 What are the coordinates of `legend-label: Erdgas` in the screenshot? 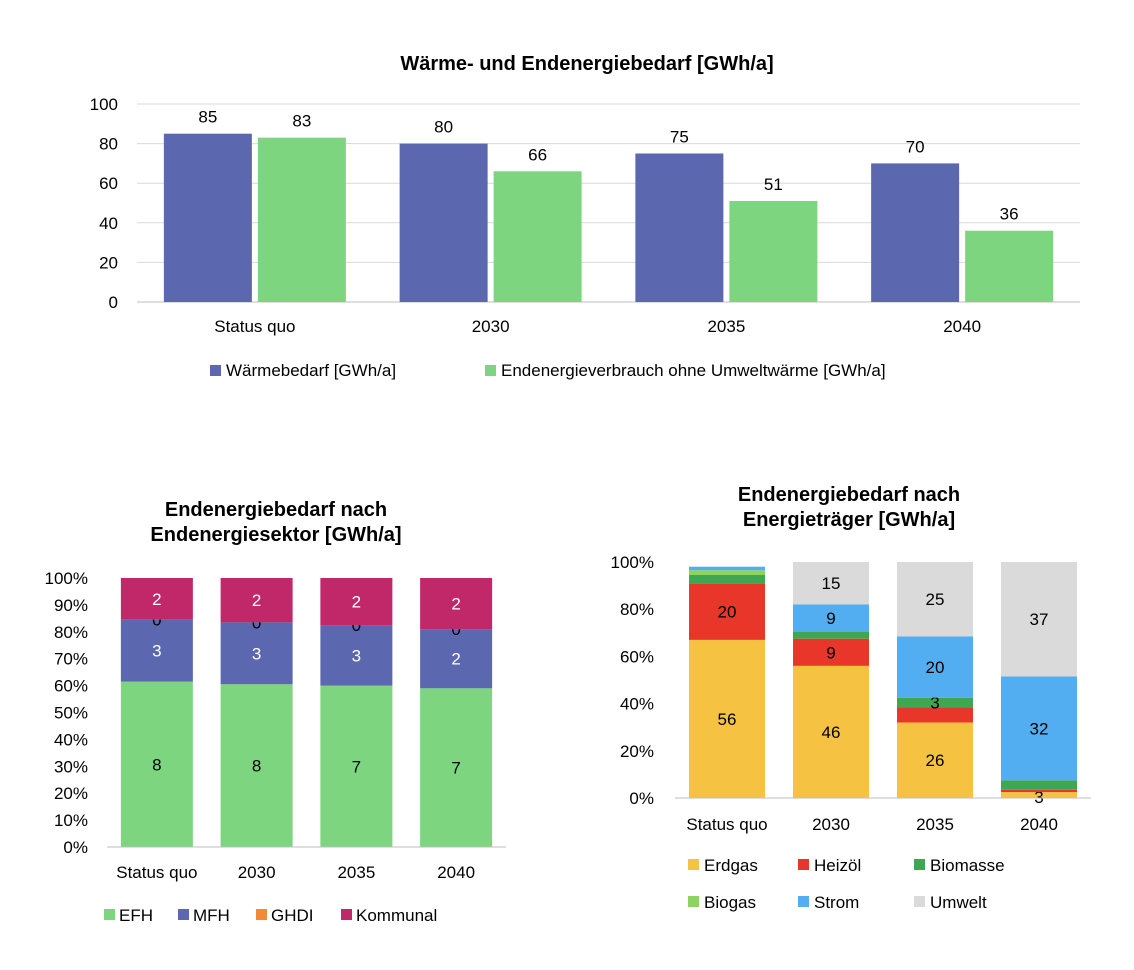 It's located at (731, 865).